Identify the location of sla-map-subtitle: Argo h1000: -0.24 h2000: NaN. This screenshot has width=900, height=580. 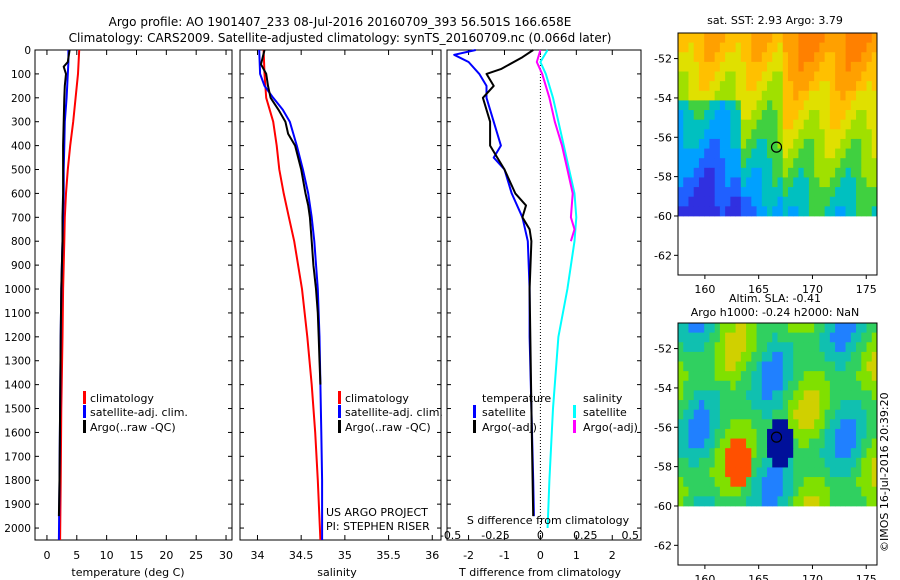
(775, 312).